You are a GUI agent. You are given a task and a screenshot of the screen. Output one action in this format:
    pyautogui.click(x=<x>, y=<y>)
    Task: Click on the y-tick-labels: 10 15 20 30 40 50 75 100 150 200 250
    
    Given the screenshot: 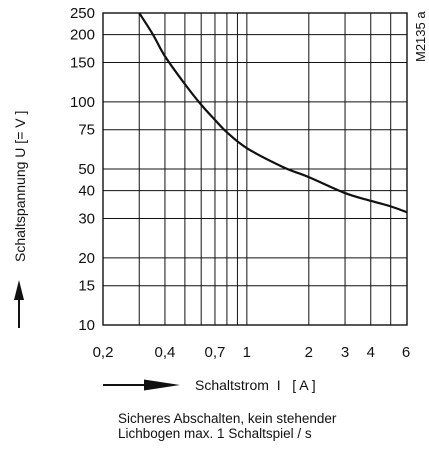 What is the action you would take?
    pyautogui.click(x=82, y=169)
    